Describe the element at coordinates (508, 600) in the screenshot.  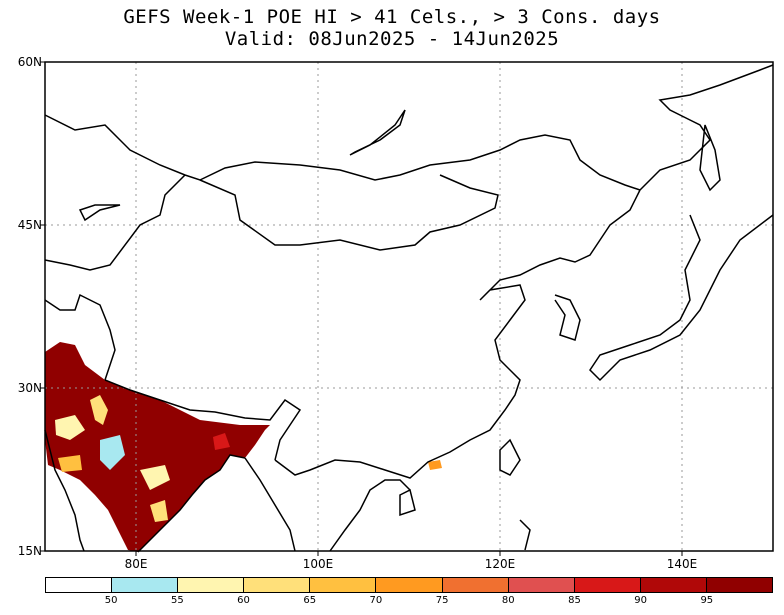
I see `colorbar-level-label: 80` at that location.